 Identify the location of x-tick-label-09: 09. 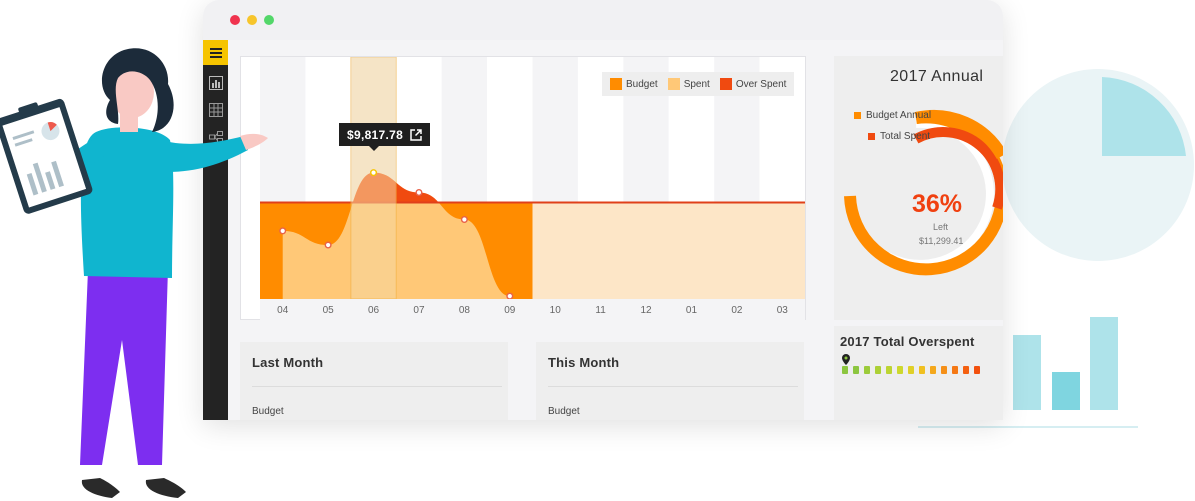
(510, 310).